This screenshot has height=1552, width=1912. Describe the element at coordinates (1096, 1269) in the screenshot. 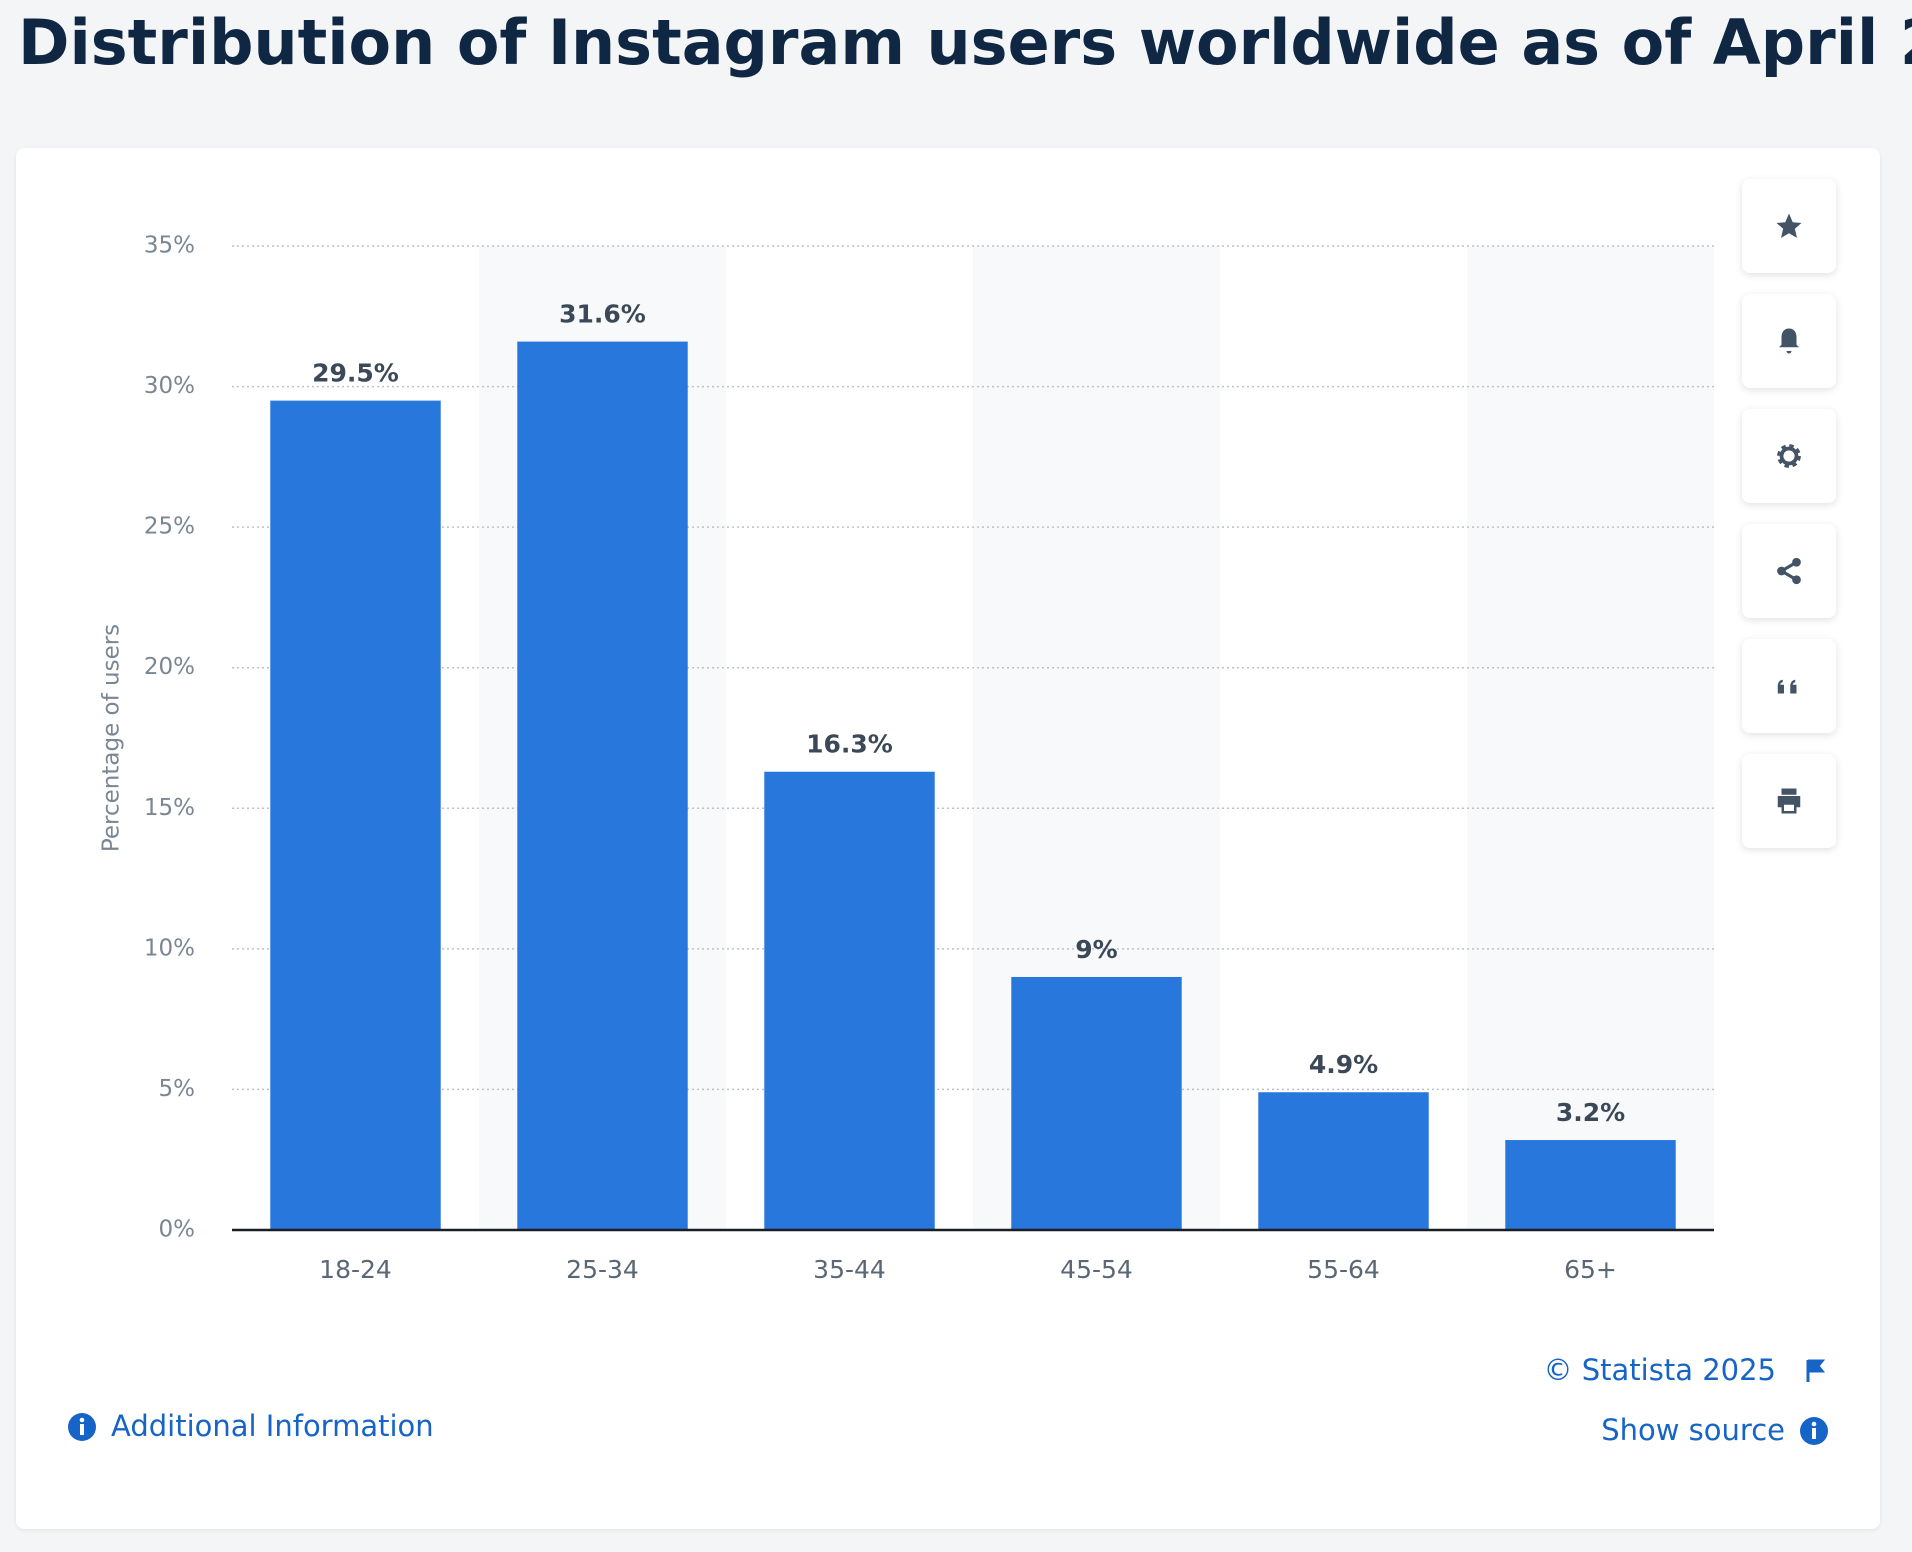

I see `x-tick-label: 45-54` at that location.